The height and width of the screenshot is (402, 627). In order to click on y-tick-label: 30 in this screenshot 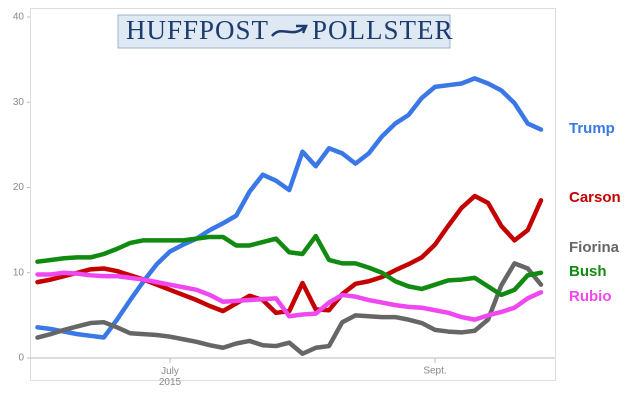, I will do `click(19, 102)`.